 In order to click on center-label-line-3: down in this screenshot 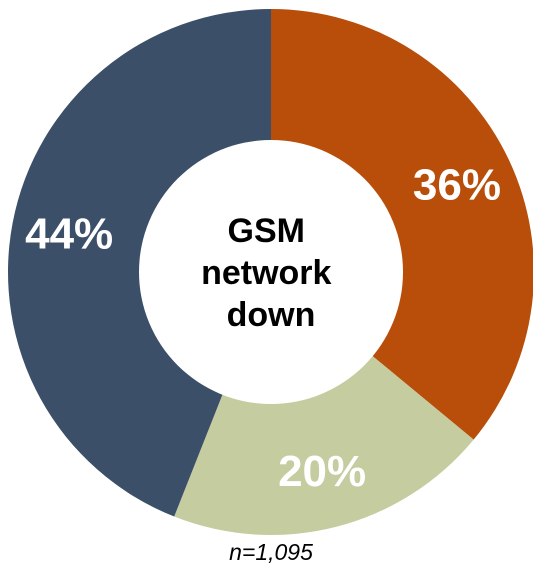, I will do `click(271, 315)`.